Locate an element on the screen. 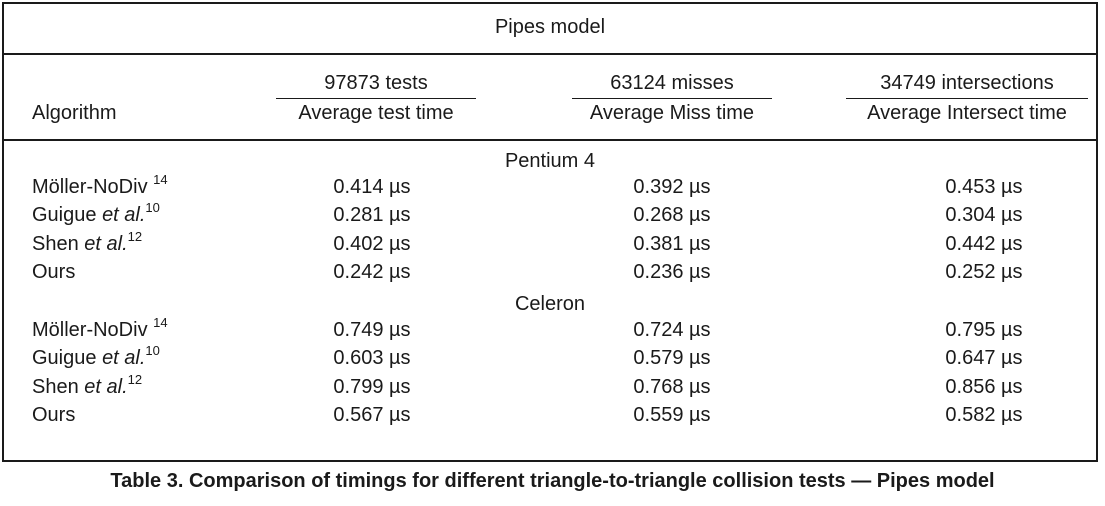 This screenshot has height=506, width=1105. test-time-cell: 0.402 µs is located at coordinates (372, 244).